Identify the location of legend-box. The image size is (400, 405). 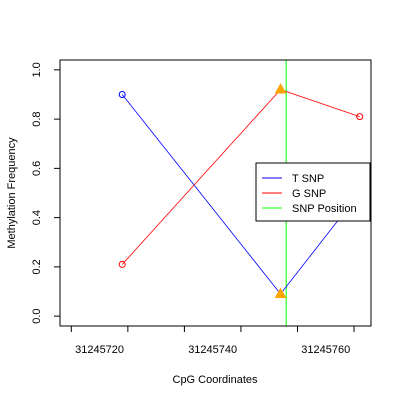
(313, 192).